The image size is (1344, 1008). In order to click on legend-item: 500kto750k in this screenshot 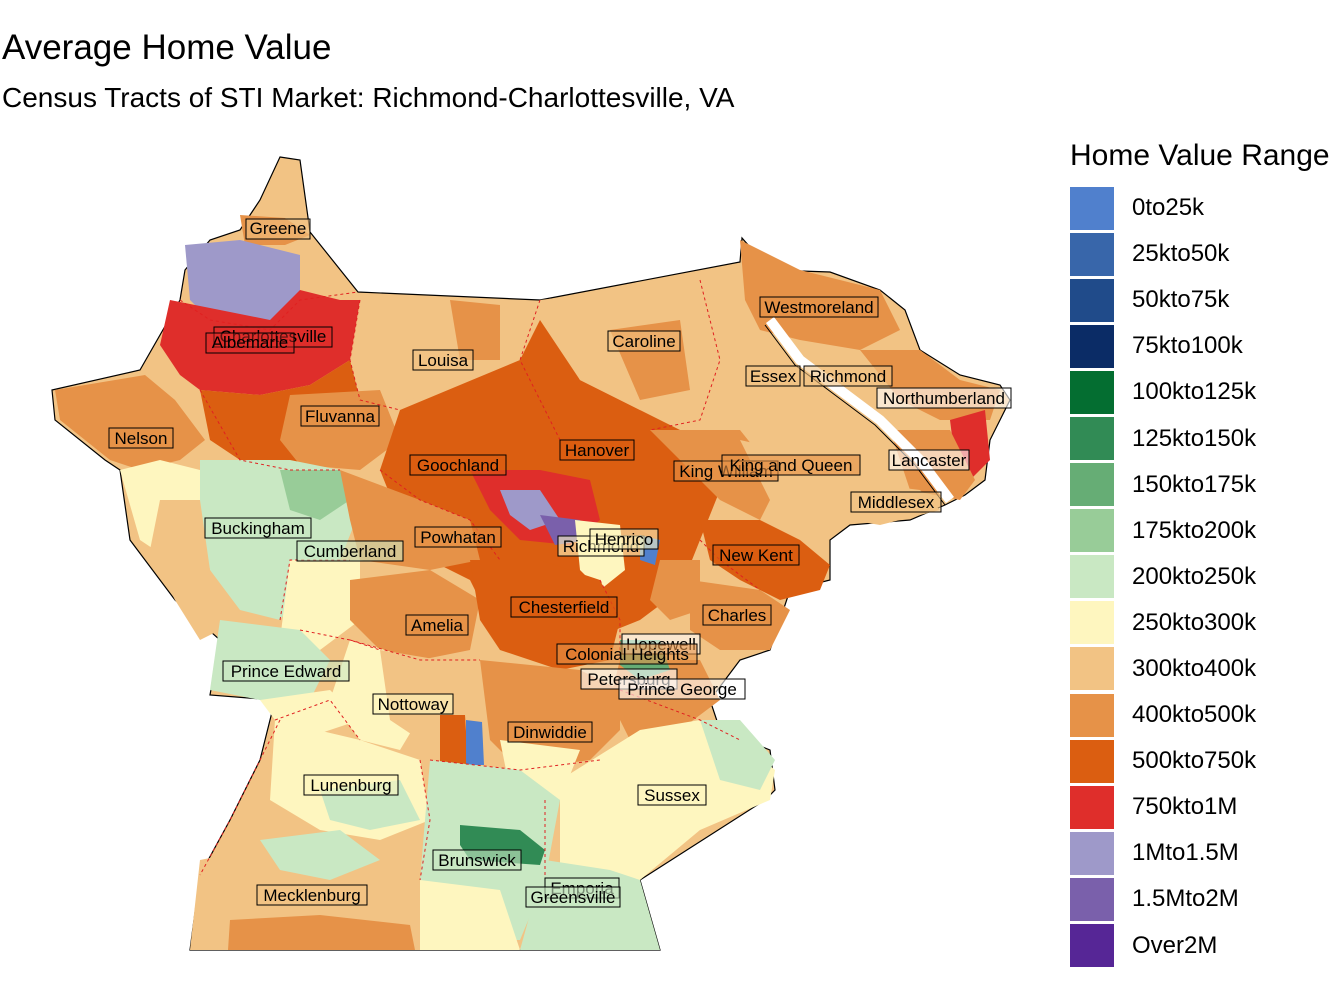, I will do `click(1207, 761)`.